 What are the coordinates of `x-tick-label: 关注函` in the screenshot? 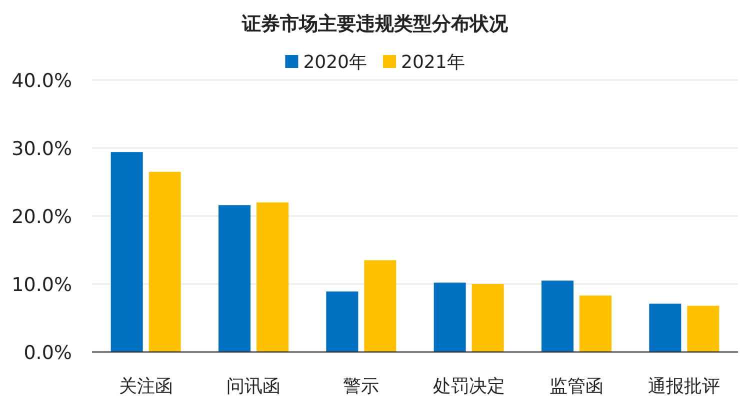 It's located at (145, 386).